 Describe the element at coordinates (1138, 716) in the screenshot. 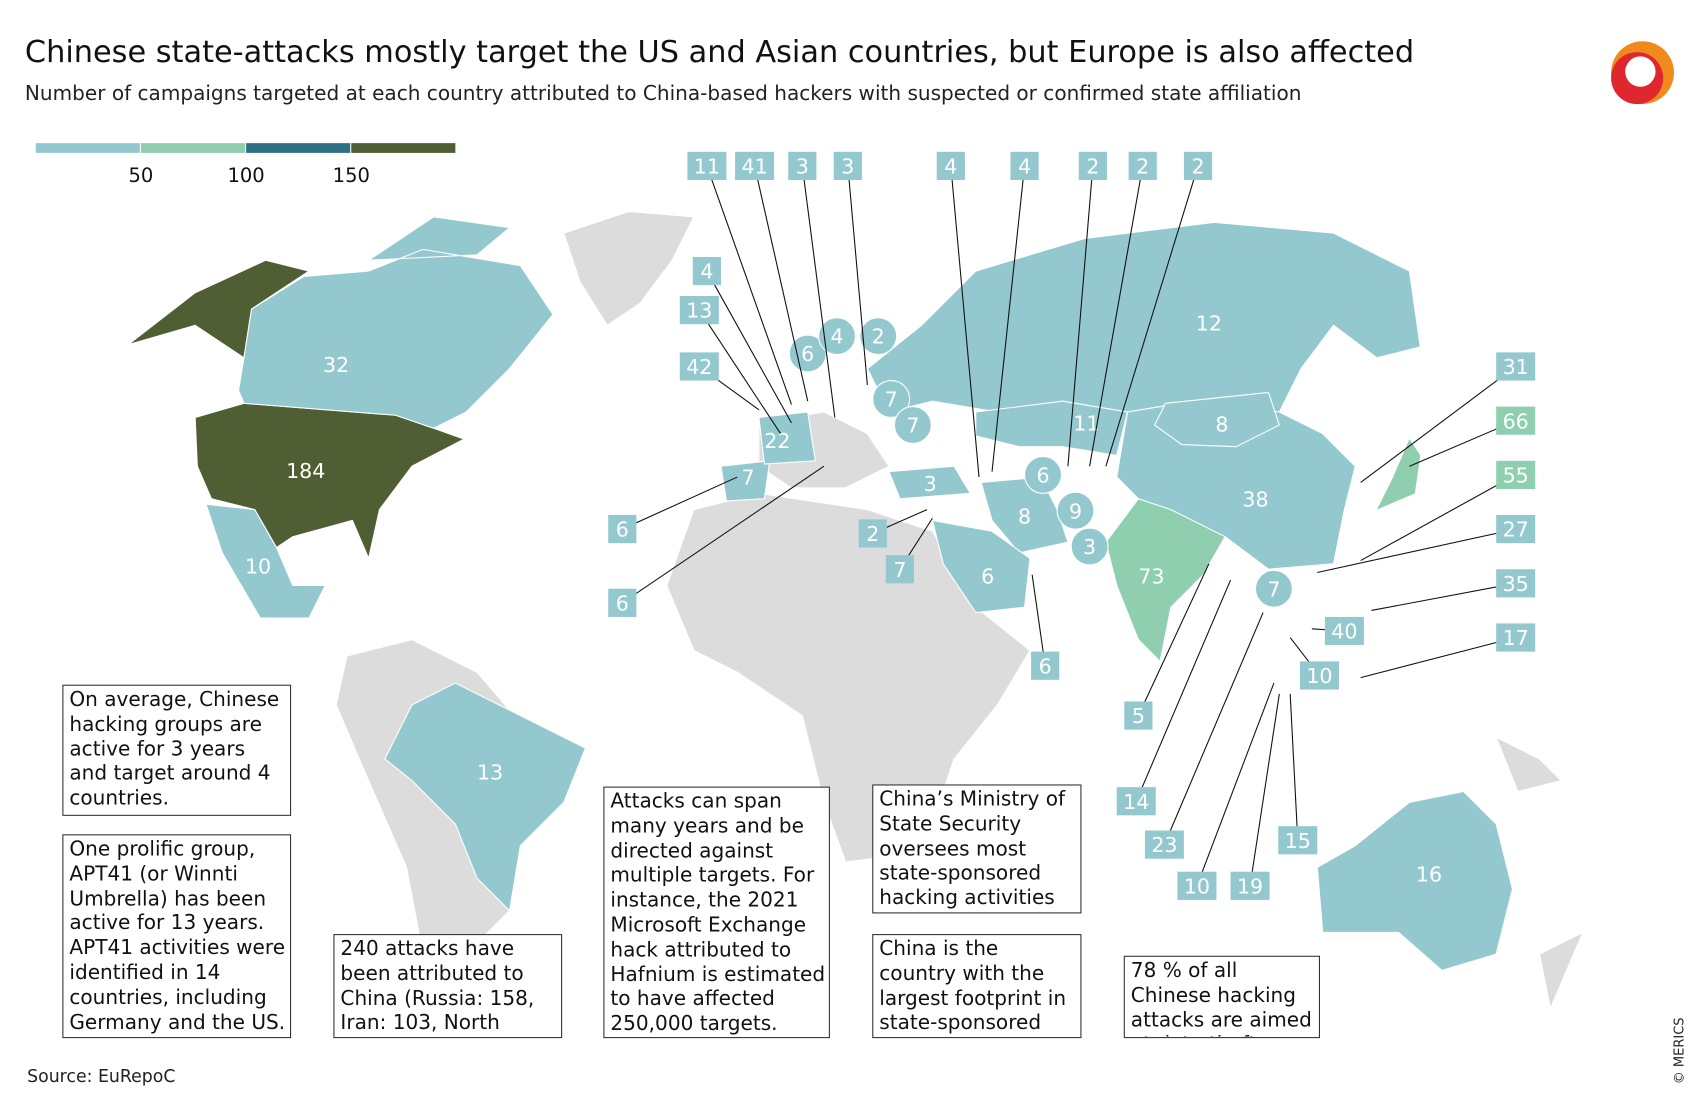

I see `callout-value: 5` at that location.